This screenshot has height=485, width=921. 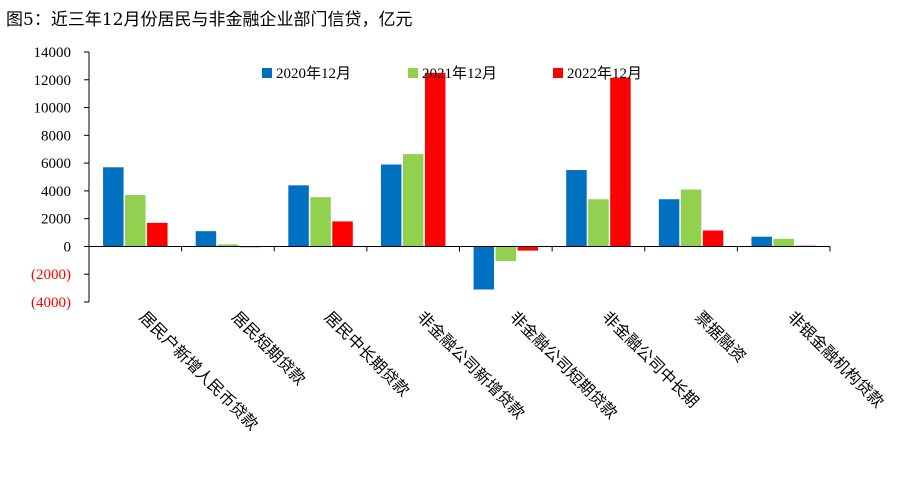 What do you see at coordinates (836, 359) in the screenshot?
I see `x-category-label: 非银金融机构贷款` at bounding box center [836, 359].